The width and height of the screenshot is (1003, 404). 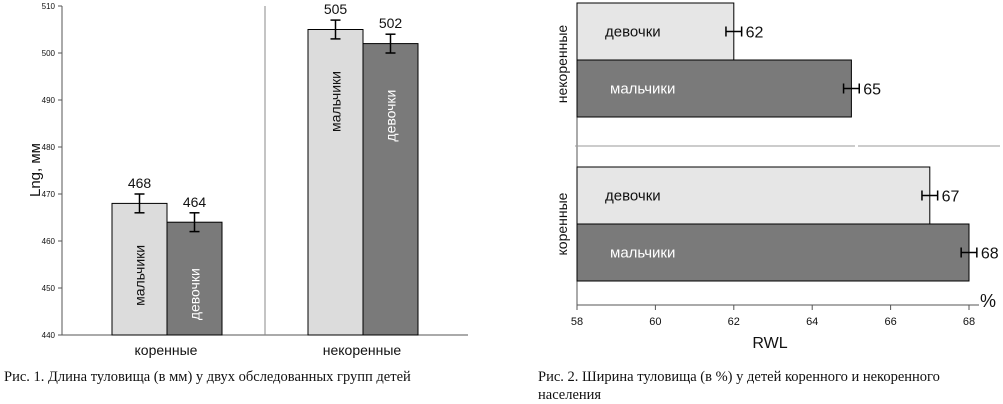 What do you see at coordinates (812, 322) in the screenshot?
I see `x-tick-label: 64` at bounding box center [812, 322].